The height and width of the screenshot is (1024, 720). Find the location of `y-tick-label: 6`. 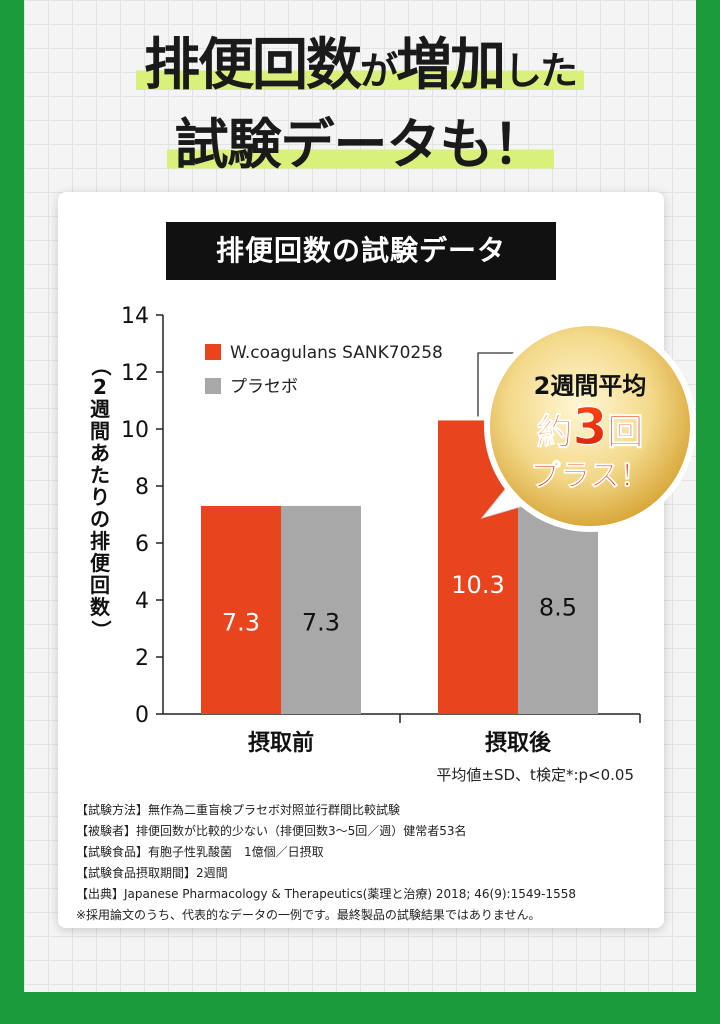

y-tick-label: 6 is located at coordinates (142, 544).